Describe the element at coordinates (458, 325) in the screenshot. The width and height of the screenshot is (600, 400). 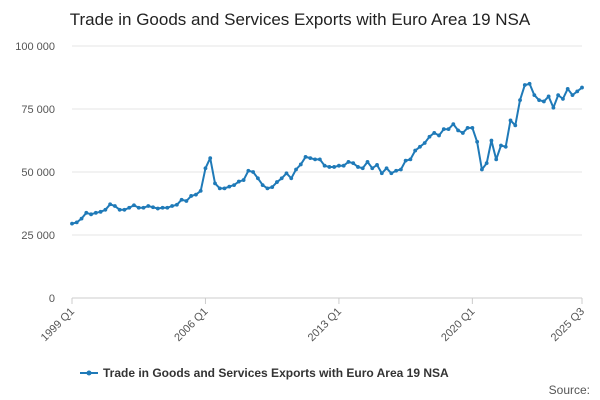
I see `x-tick-label: 2020 Q1` at that location.